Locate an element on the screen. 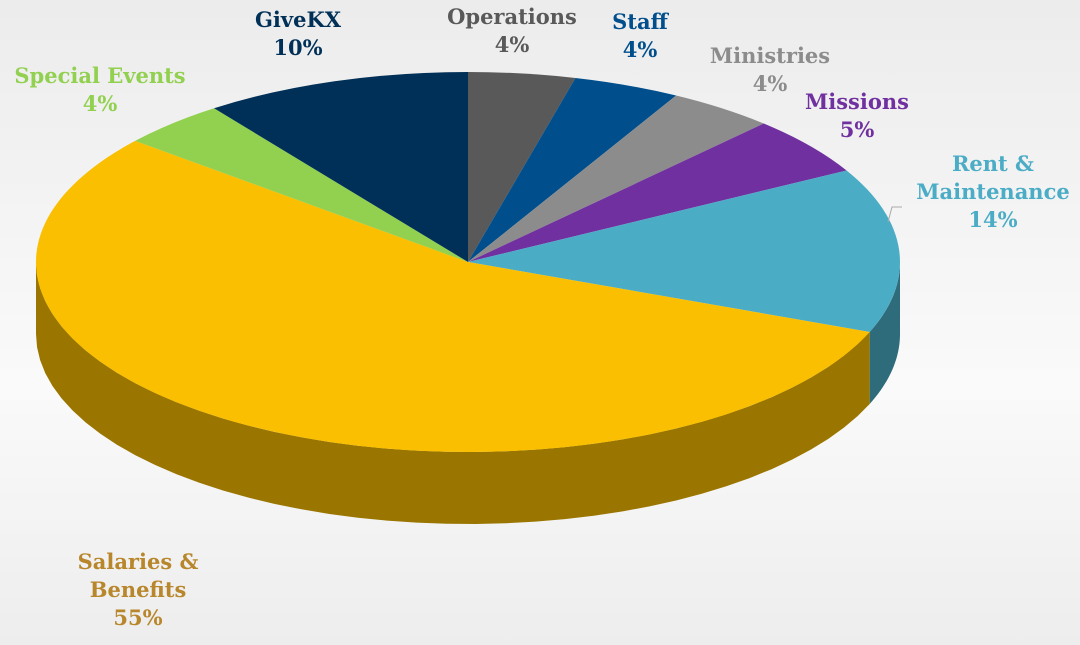 This screenshot has height=645, width=1080. label-name: Staff is located at coordinates (640, 21).